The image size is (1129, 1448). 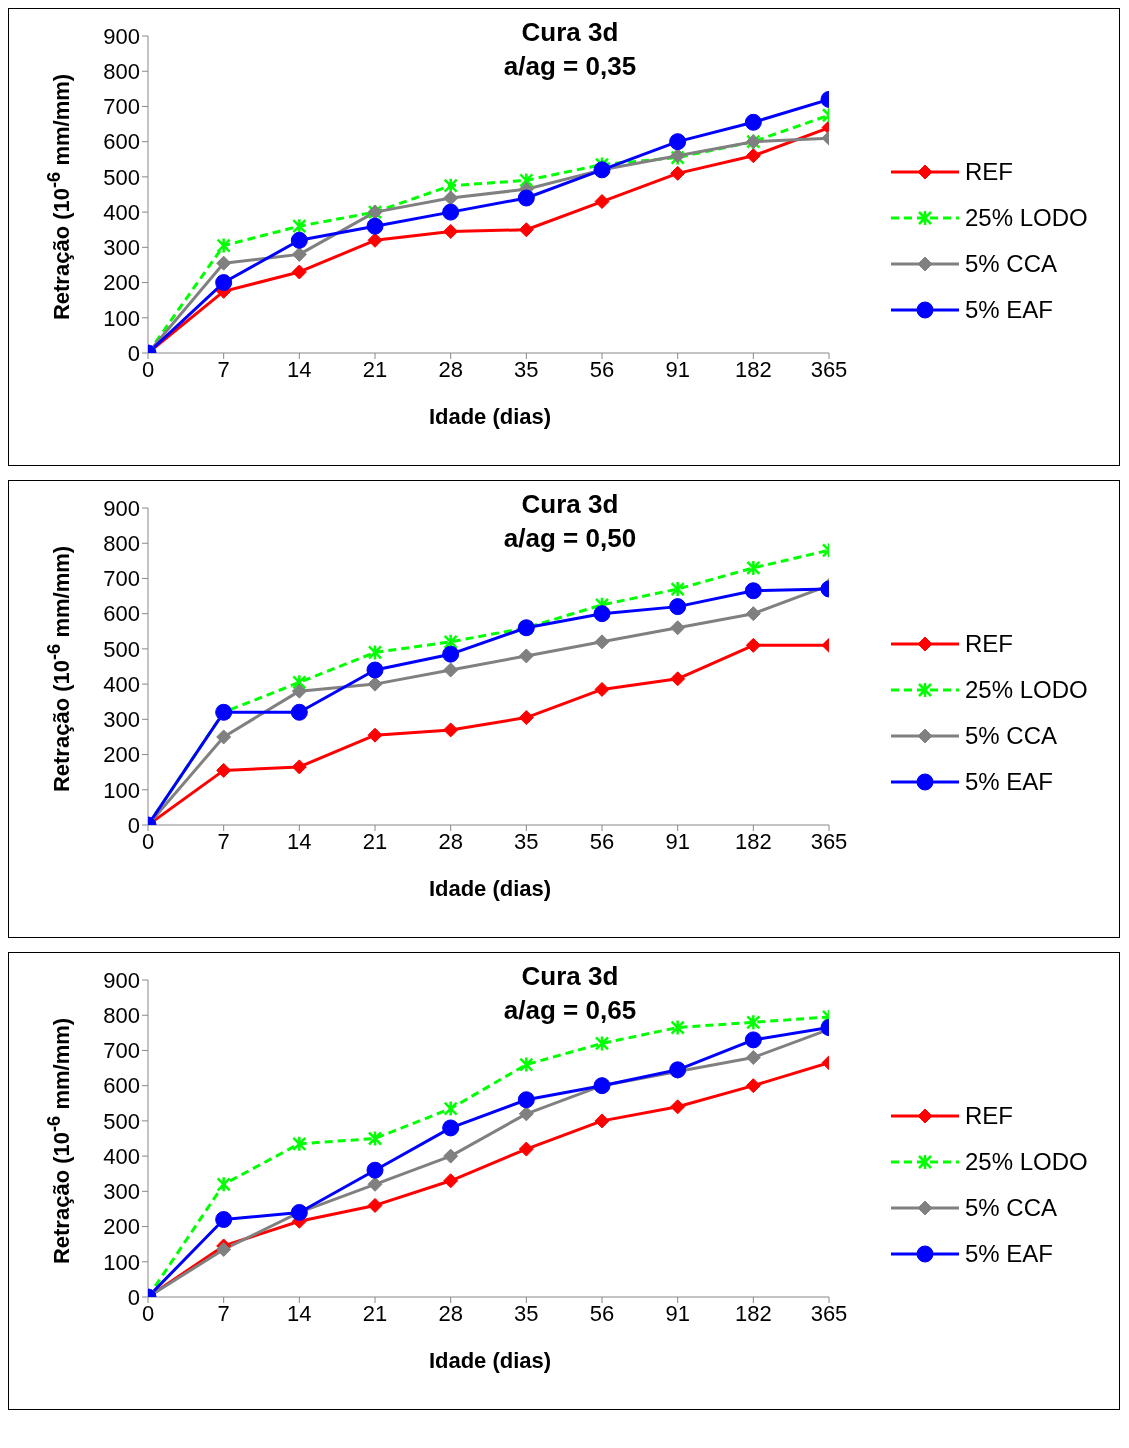 I want to click on text: a/ag = 0,65, so click(x=570, y=1010).